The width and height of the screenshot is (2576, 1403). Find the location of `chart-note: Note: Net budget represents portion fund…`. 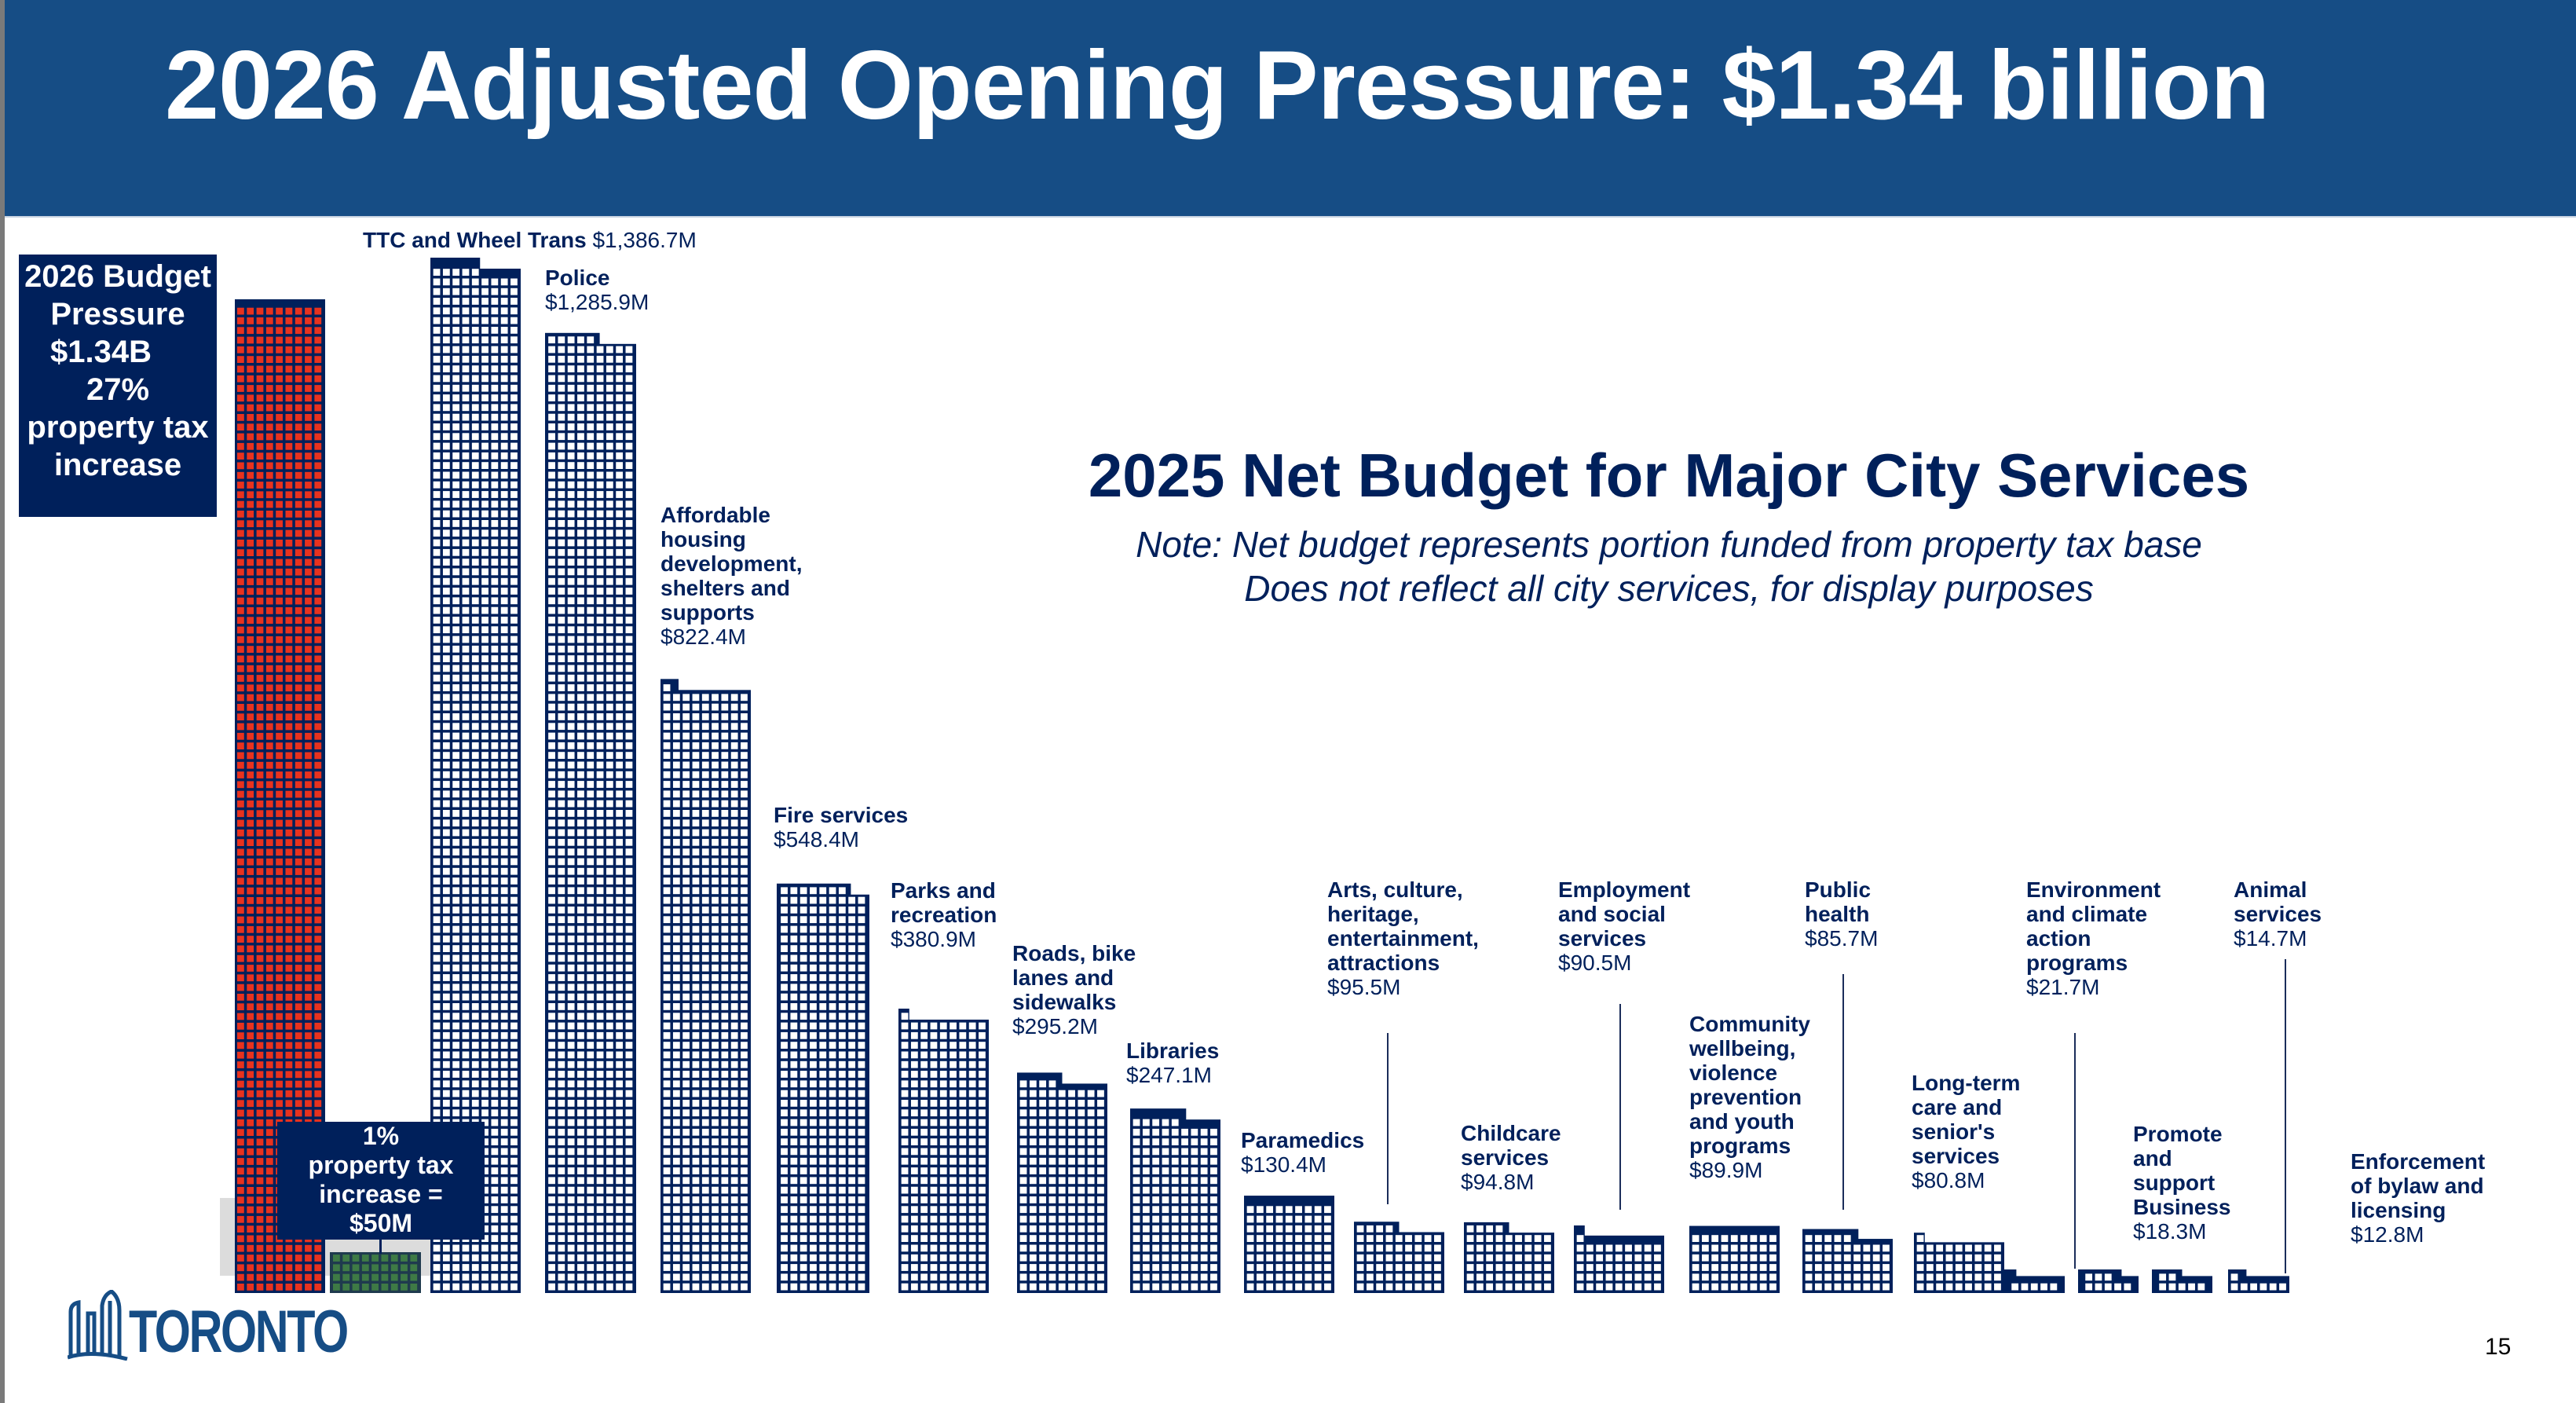

chart-note: Note: Net budget represents portion fund… is located at coordinates (1669, 544).